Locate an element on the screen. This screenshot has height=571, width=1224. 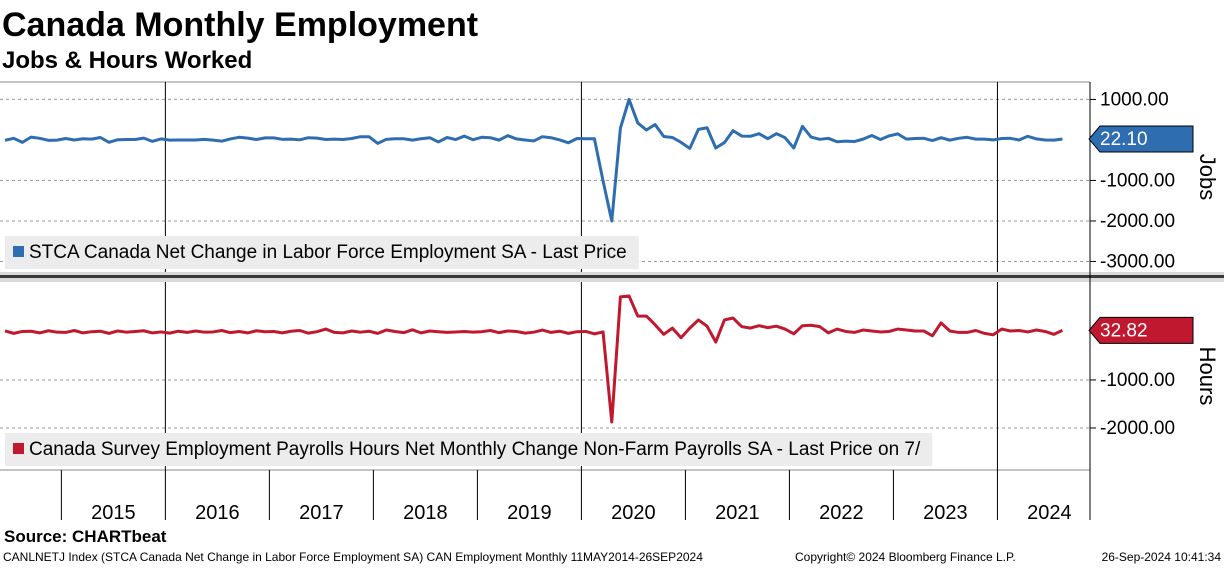
chart-subtitle: Jobs & Hours Worked is located at coordinates (127, 60).